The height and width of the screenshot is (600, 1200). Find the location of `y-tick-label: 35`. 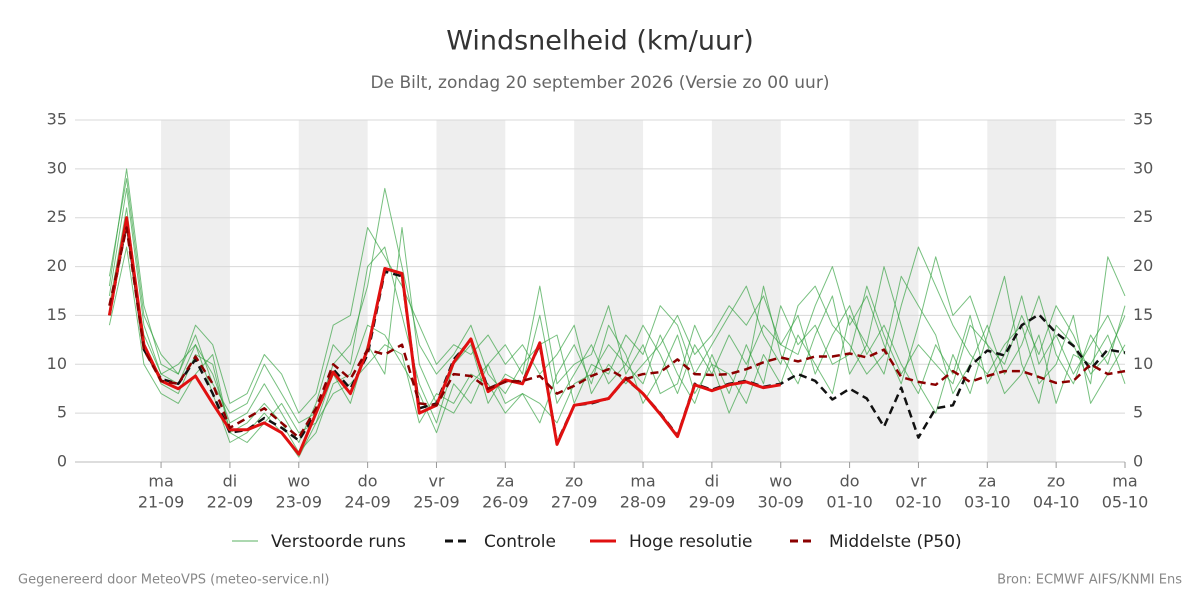

y-tick-label: 35 is located at coordinates (57, 119).